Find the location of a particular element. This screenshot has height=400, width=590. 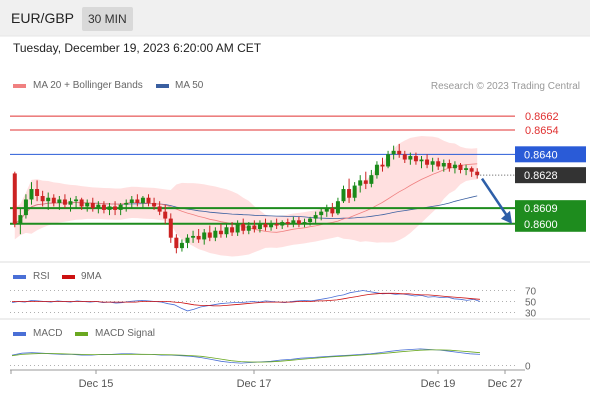

macd-legend-label: MACD is located at coordinates (48, 333).